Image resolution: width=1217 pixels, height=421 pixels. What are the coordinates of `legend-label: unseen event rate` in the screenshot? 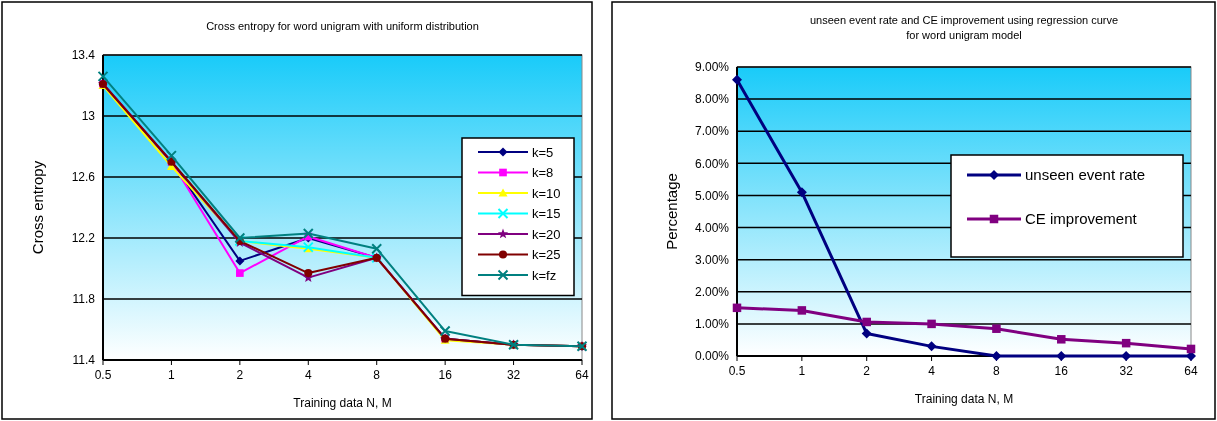 It's located at (1085, 175).